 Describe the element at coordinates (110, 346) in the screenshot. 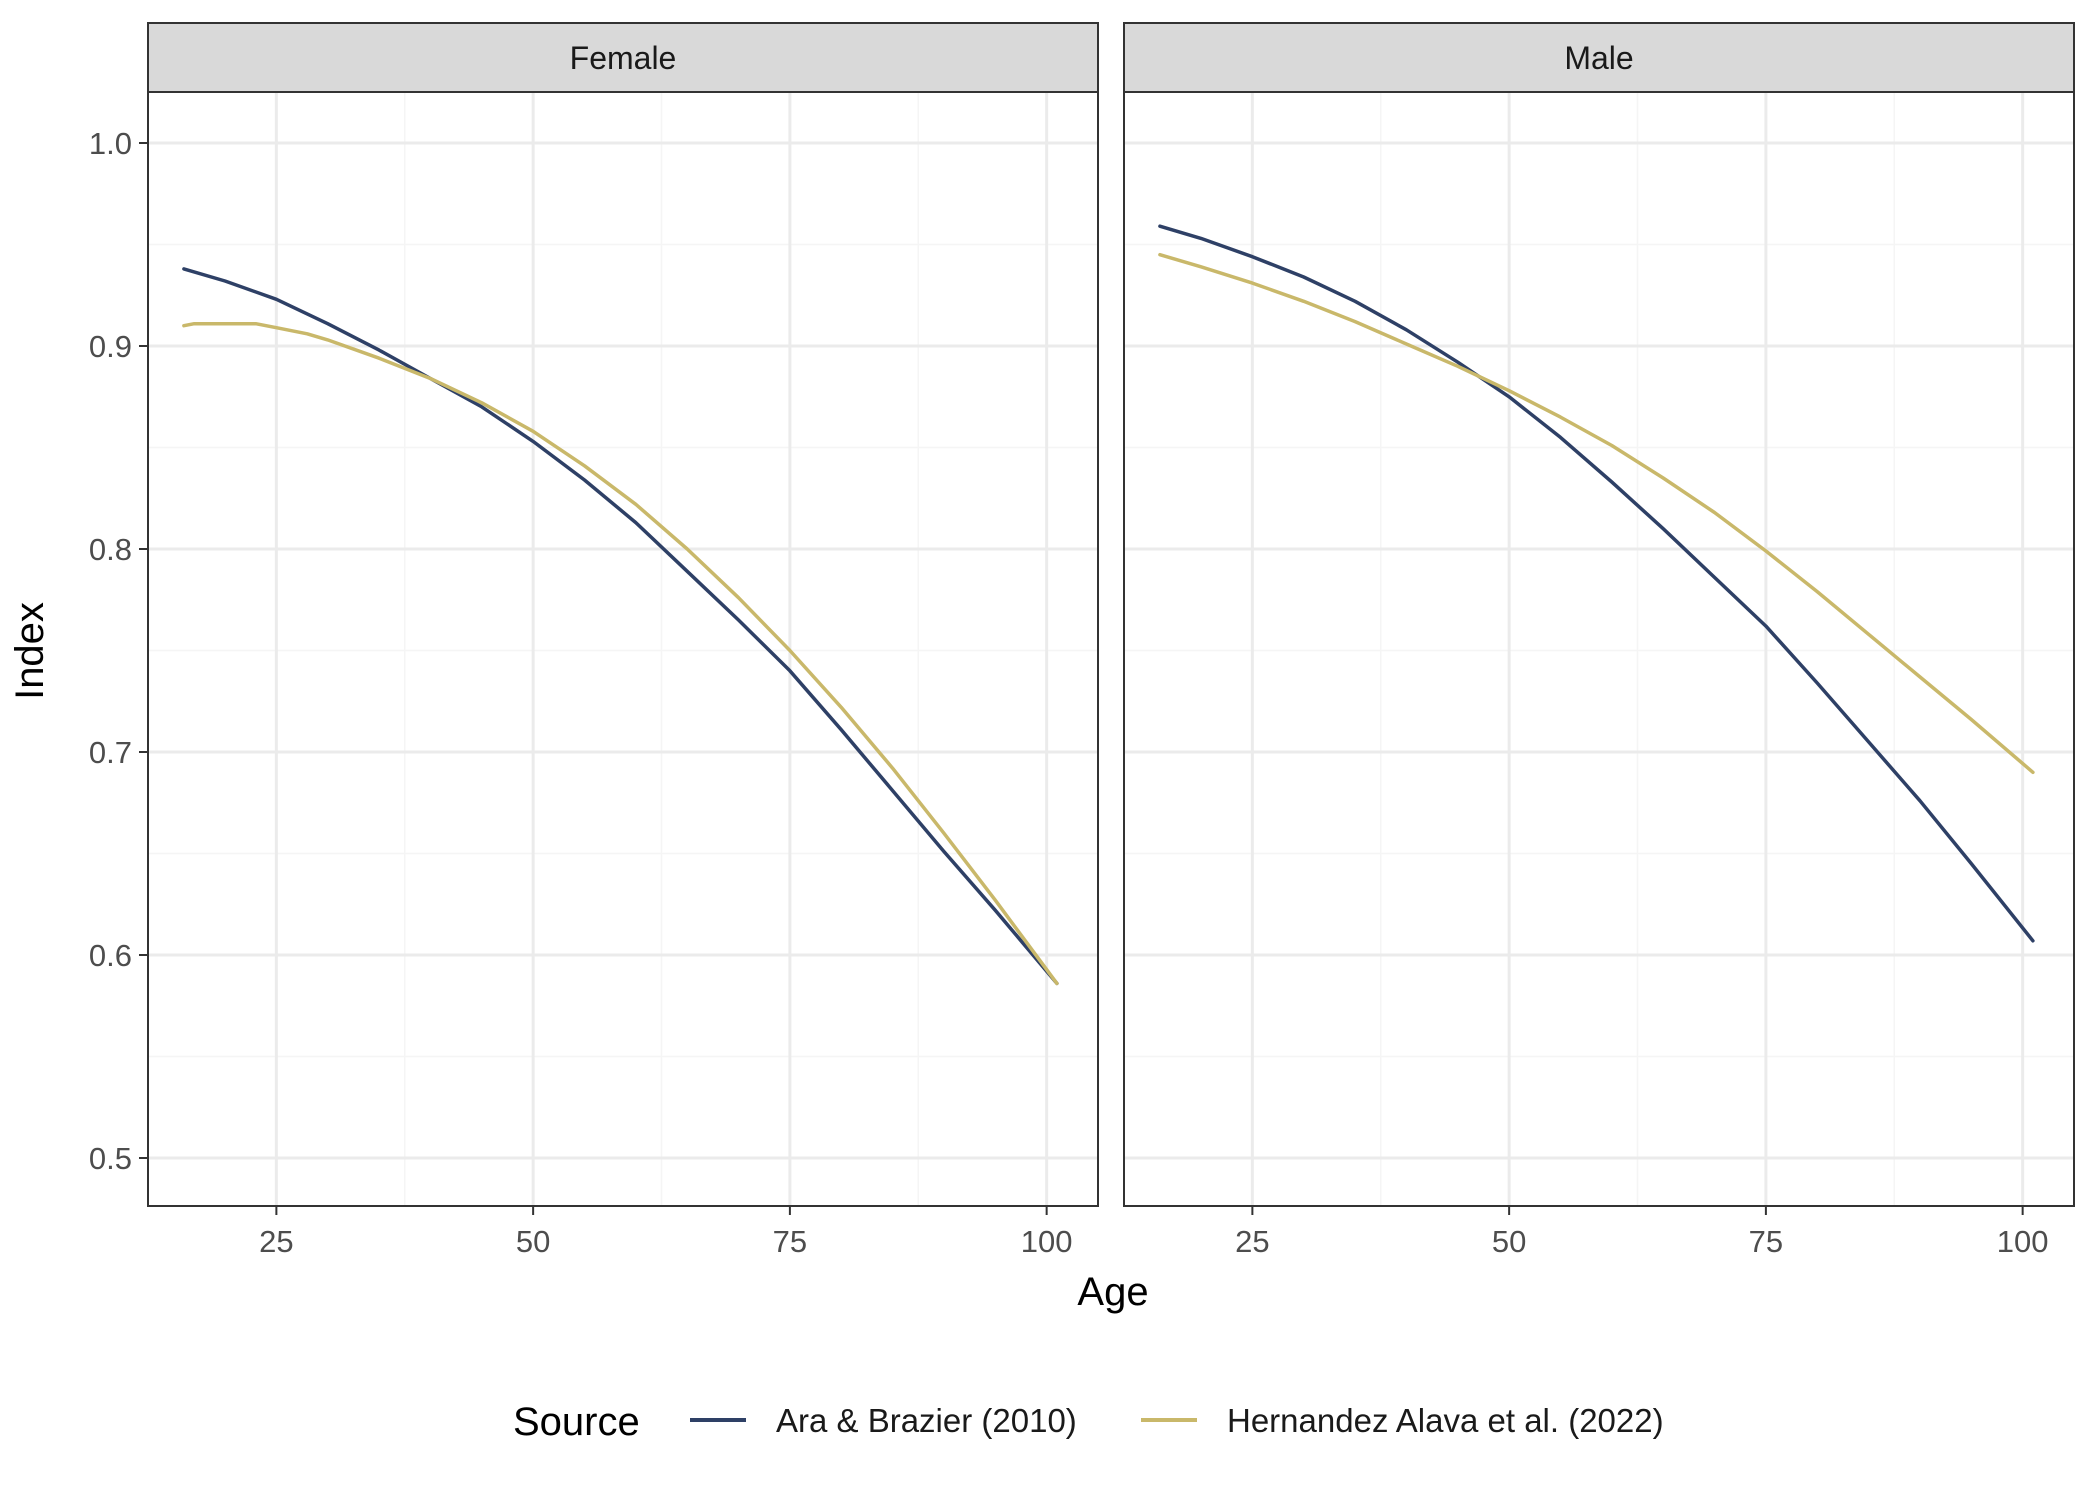

I see `y-tick-label: 0.9` at that location.